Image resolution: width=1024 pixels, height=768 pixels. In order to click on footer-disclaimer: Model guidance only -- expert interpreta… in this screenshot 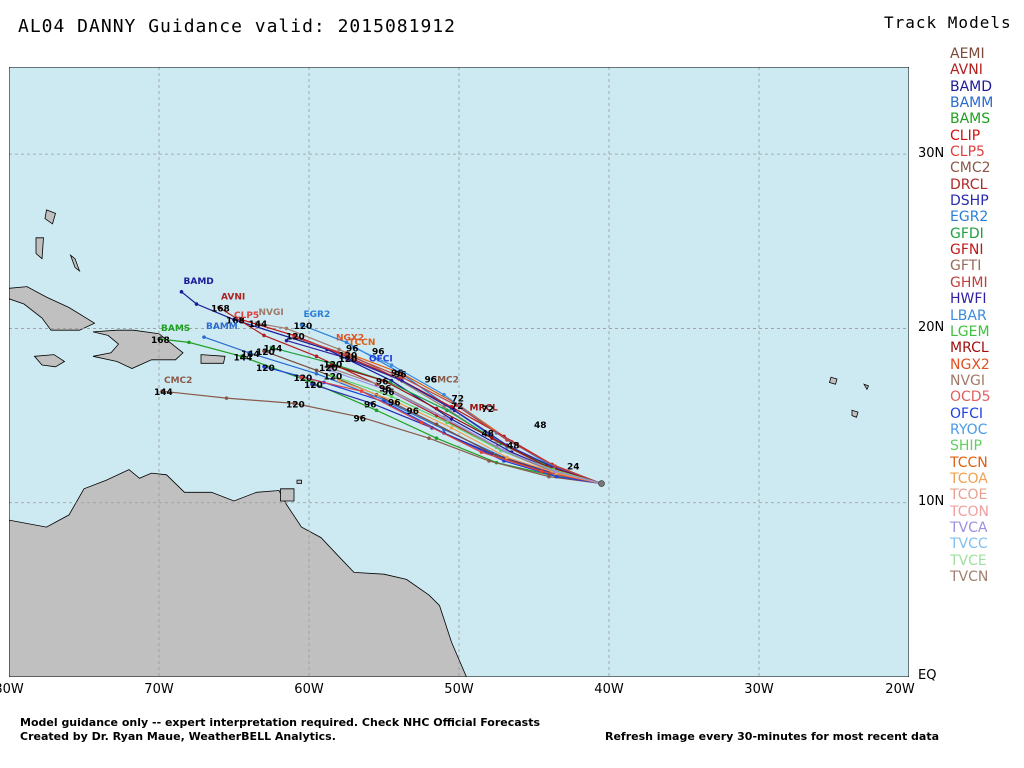, I will do `click(280, 722)`.